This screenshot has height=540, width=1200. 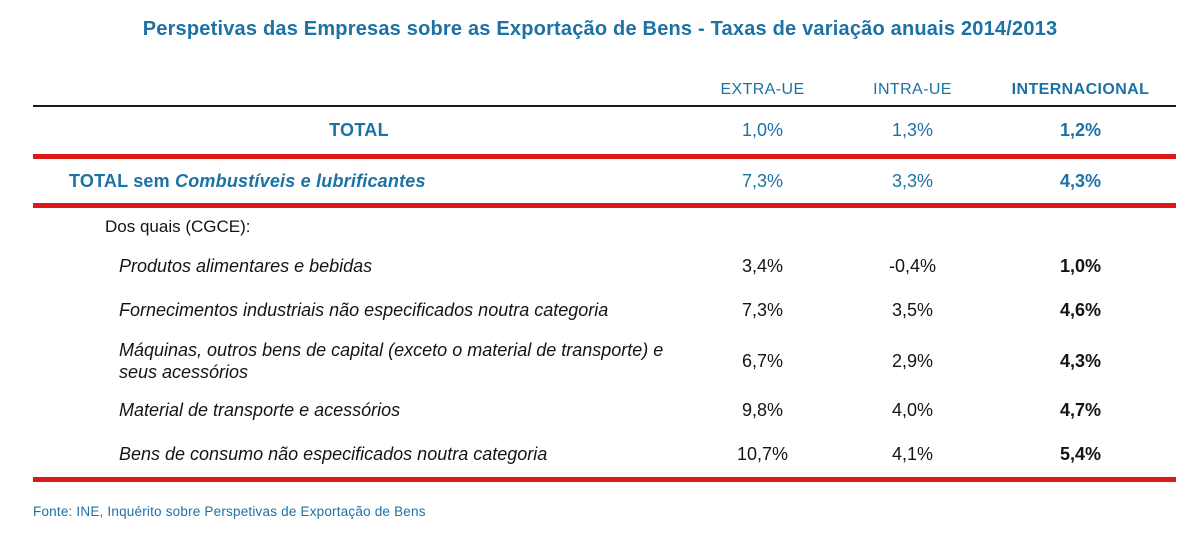 I want to click on total-excl-extra-ue-value: 7,3%, so click(x=762, y=180).